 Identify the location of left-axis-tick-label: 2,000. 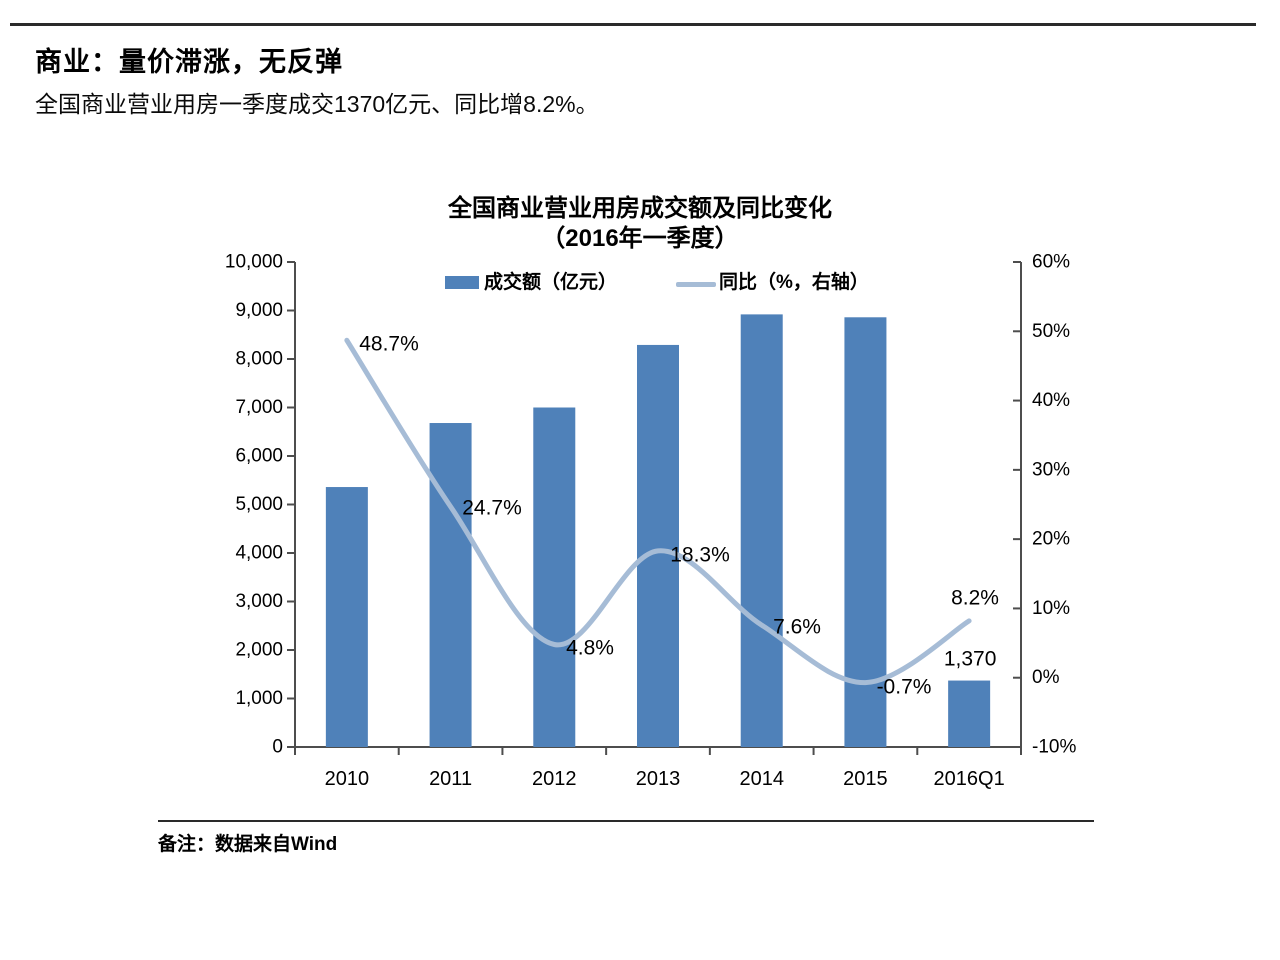
(259, 650).